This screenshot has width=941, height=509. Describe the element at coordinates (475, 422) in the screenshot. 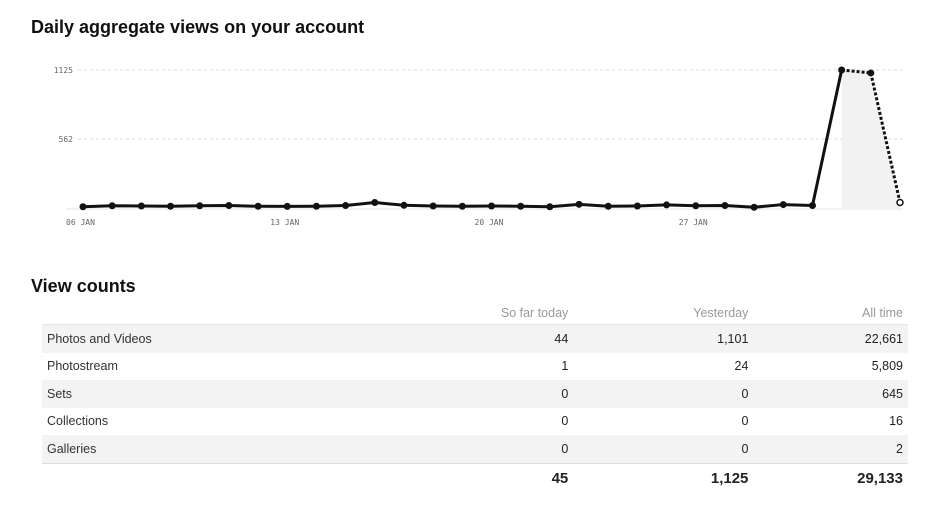

I see `table-row: Collections 0 0 16` at that location.